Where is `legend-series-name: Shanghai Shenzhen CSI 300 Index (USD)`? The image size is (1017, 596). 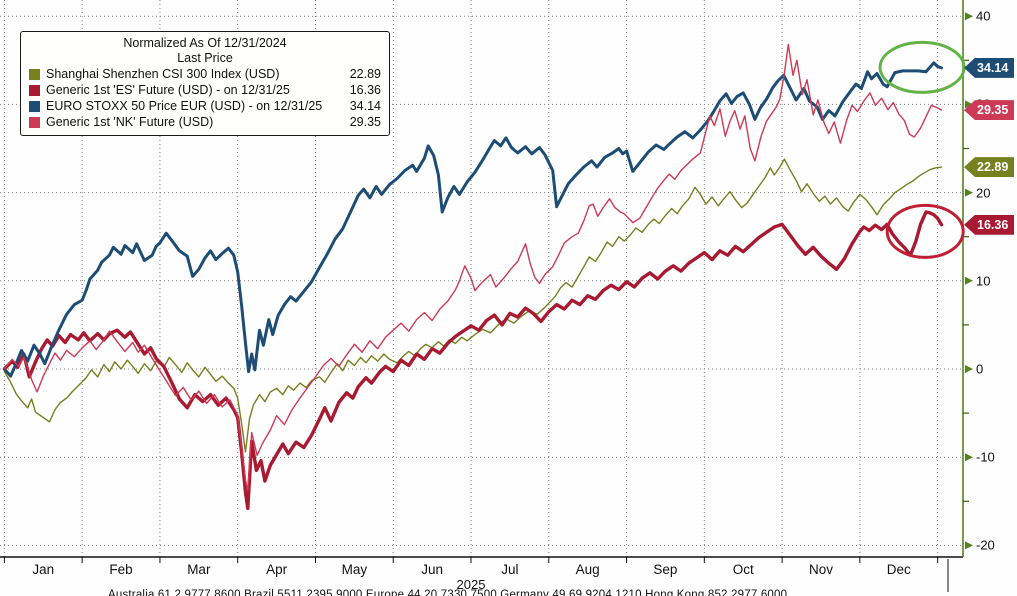 legend-series-name: Shanghai Shenzhen CSI 300 Index (USD) is located at coordinates (163, 74).